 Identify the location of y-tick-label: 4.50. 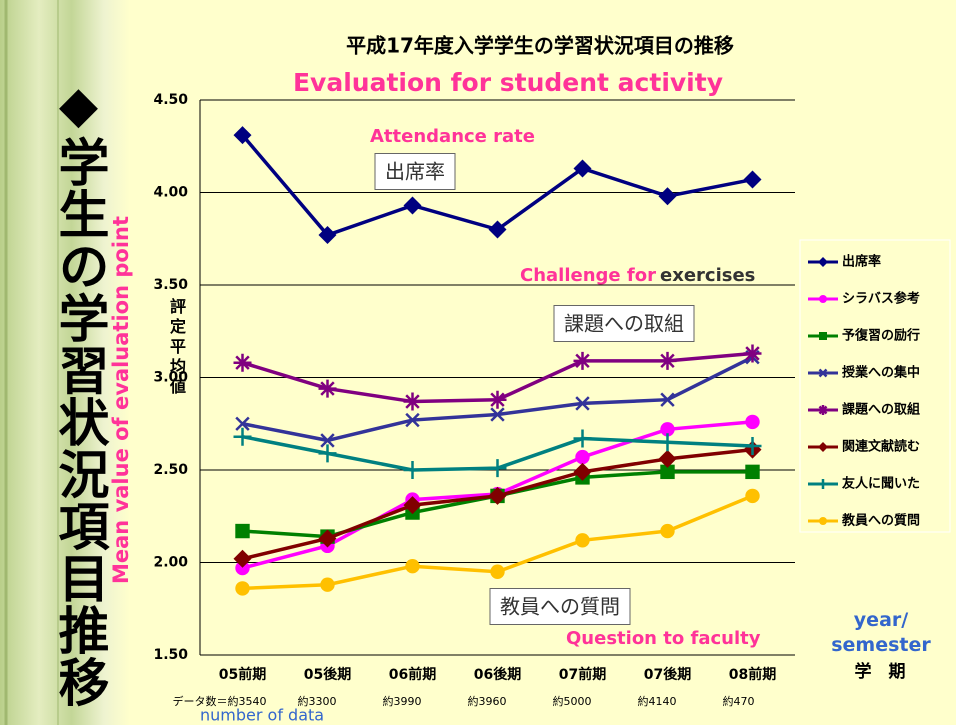
(170, 100).